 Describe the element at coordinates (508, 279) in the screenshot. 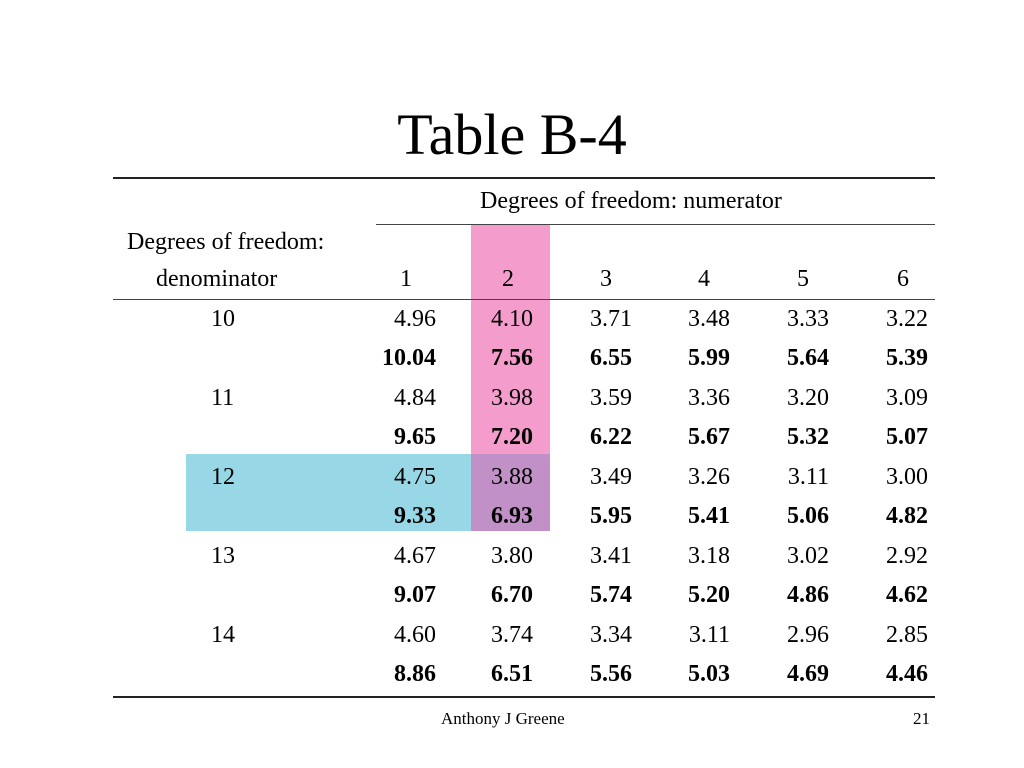

I see `column-header-2: 2` at that location.